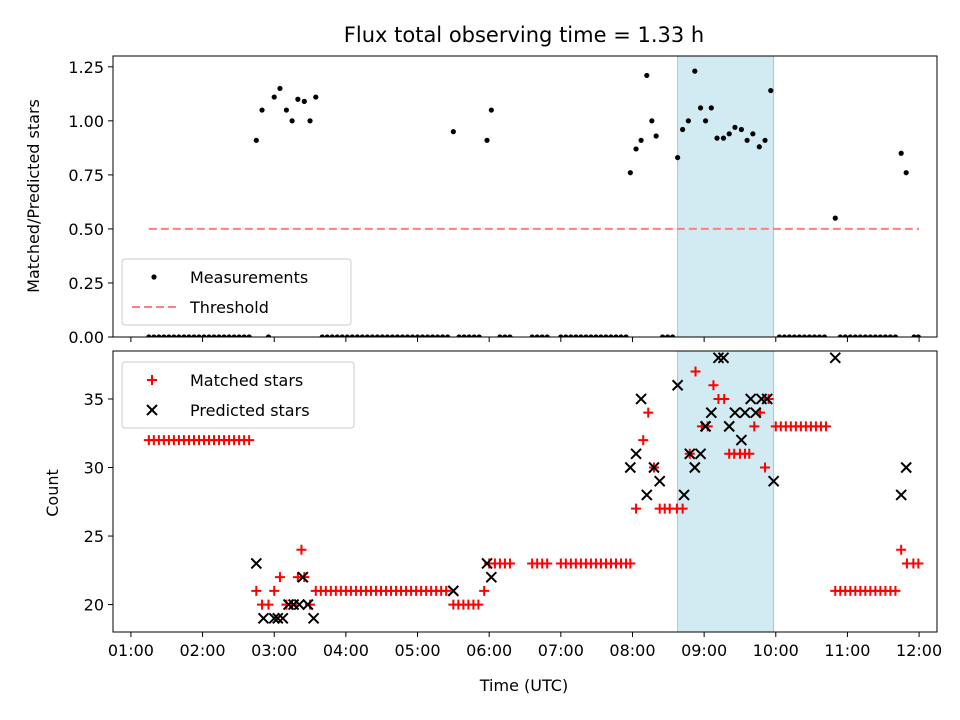 The height and width of the screenshot is (720, 960). What do you see at coordinates (131, 650) in the screenshot?
I see `x-tick-label: 01:00` at bounding box center [131, 650].